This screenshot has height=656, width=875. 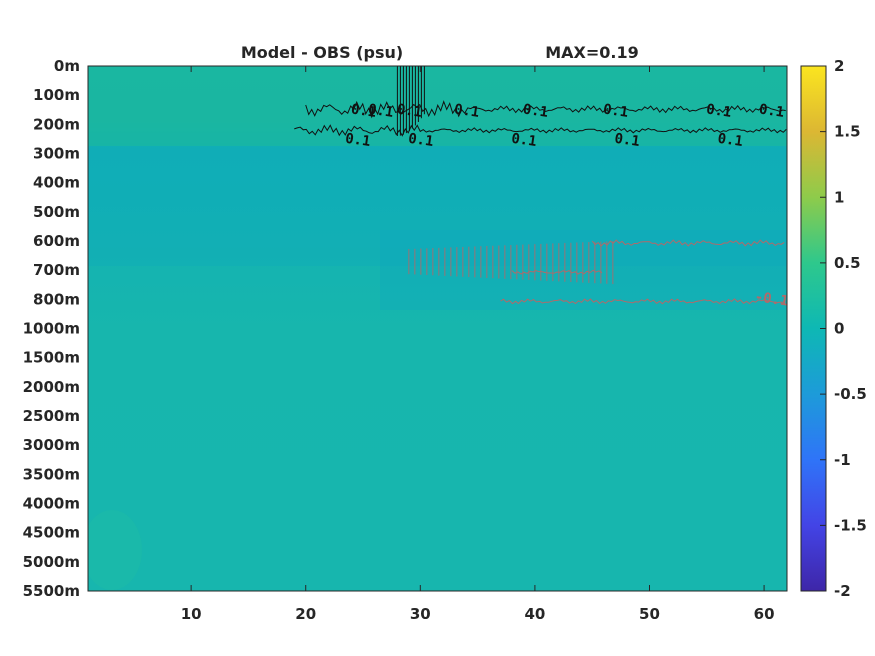 I want to click on contour-line-upper, so click(x=545, y=109).